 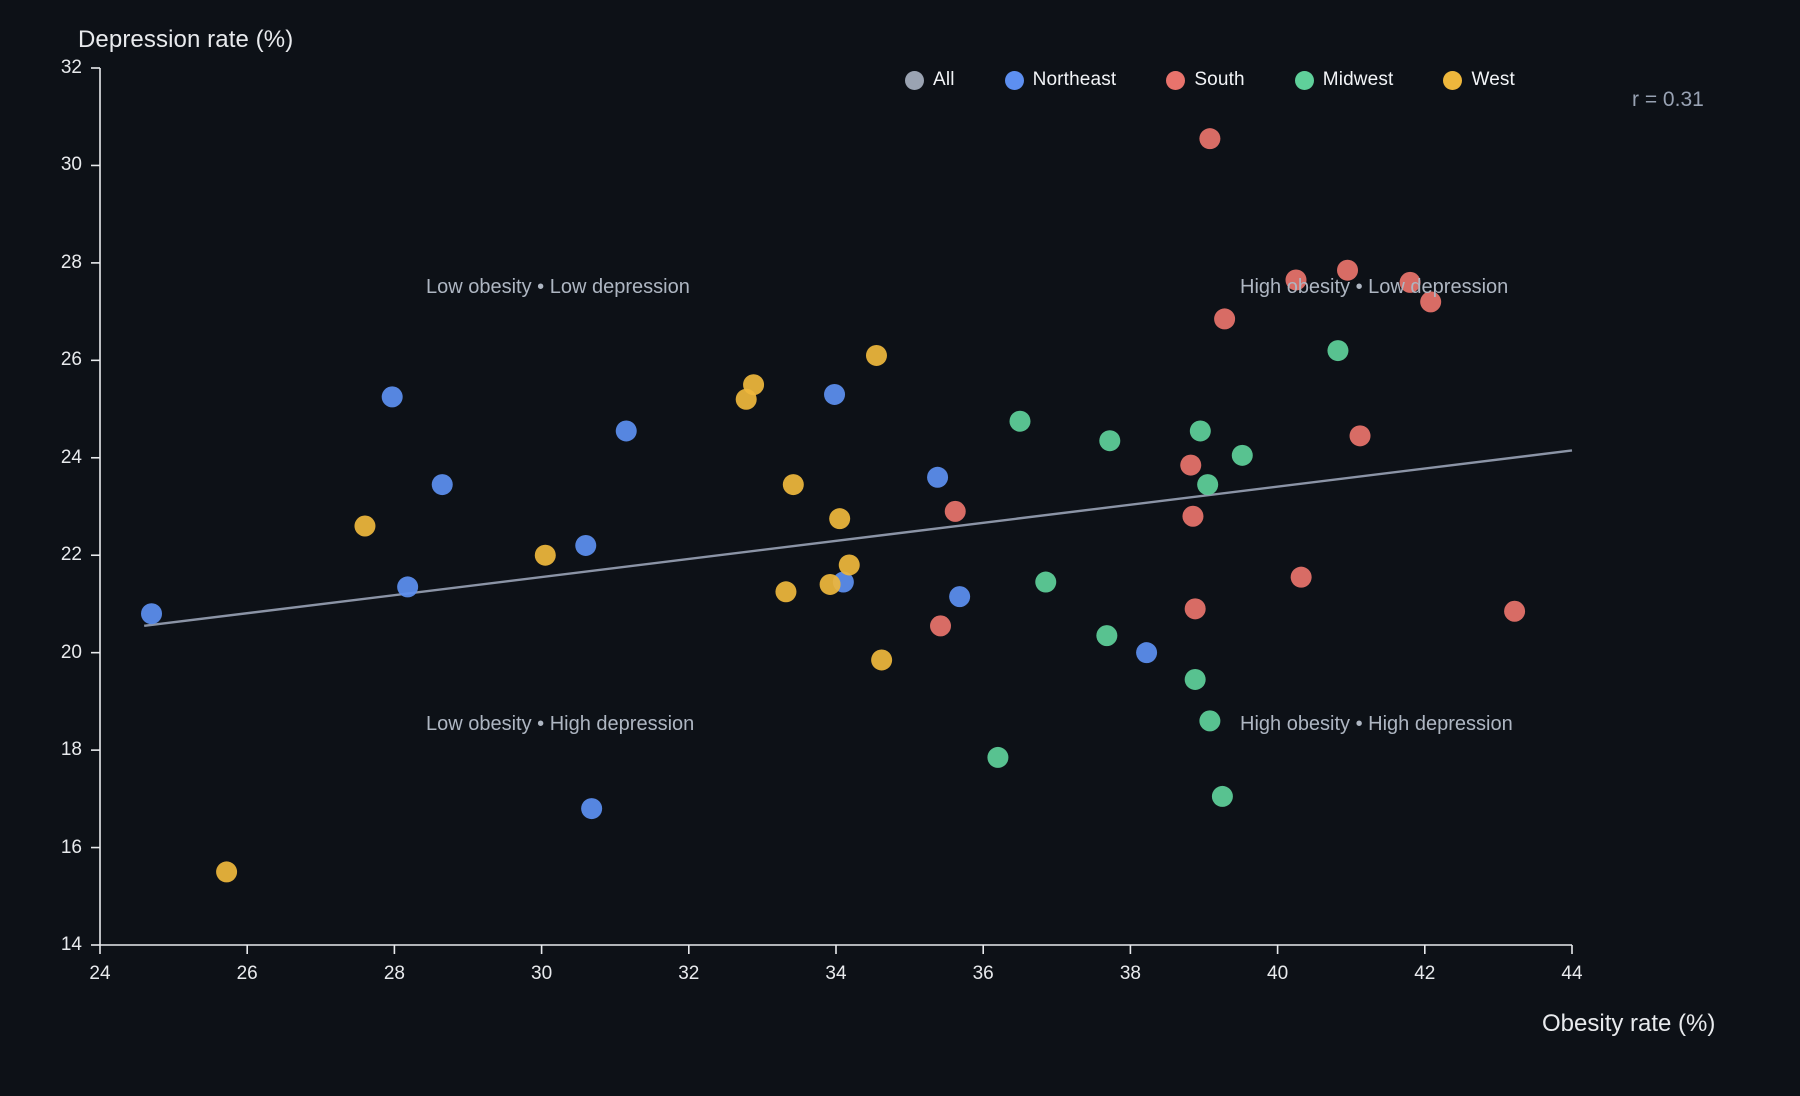 What do you see at coordinates (1629, 1023) in the screenshot?
I see `x-axis-title: Obesity rate (%)` at bounding box center [1629, 1023].